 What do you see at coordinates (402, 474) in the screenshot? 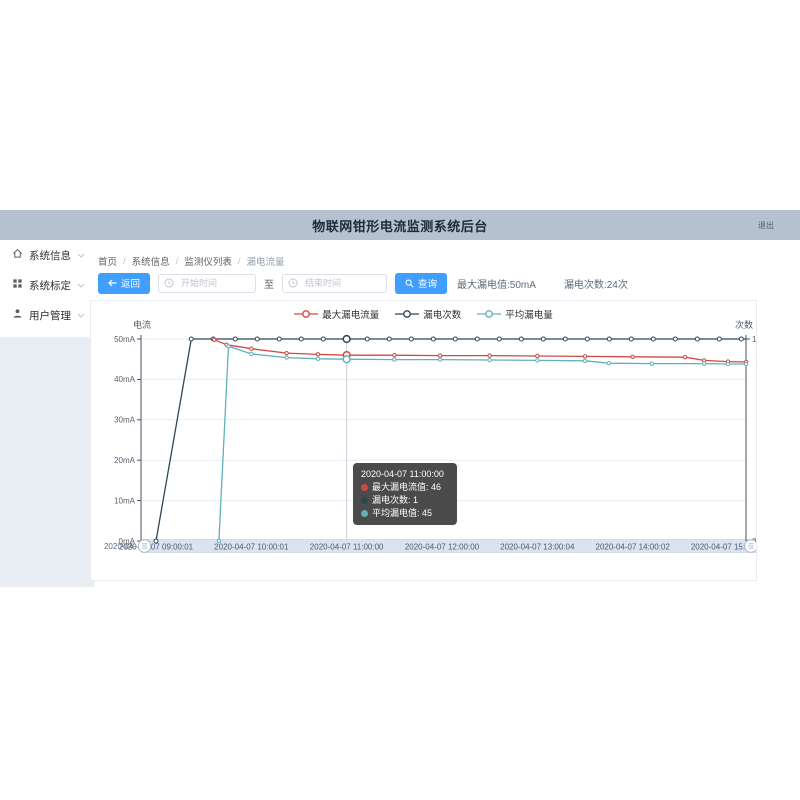
I see `tooltip-title: 2020-04-07 11:00:00` at bounding box center [402, 474].